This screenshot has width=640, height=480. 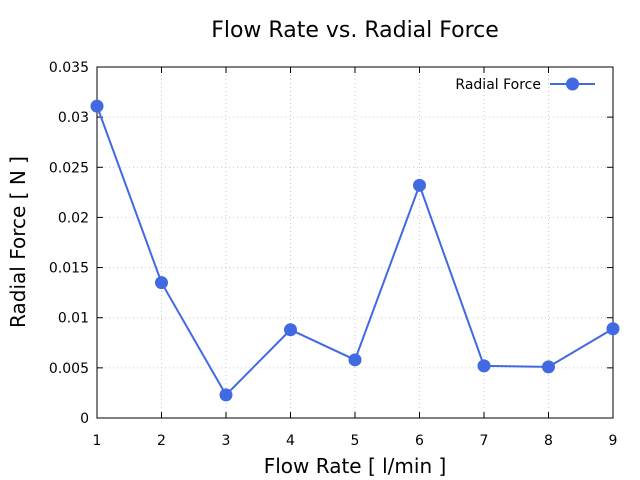 I want to click on x-tick-label: 6, so click(x=419, y=441).